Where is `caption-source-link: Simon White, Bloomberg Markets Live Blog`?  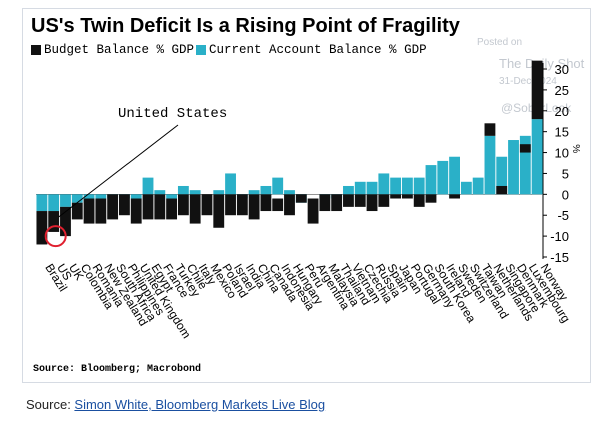
caption-source-link: Simon White, Bloomberg Markets Live Blog is located at coordinates (200, 404).